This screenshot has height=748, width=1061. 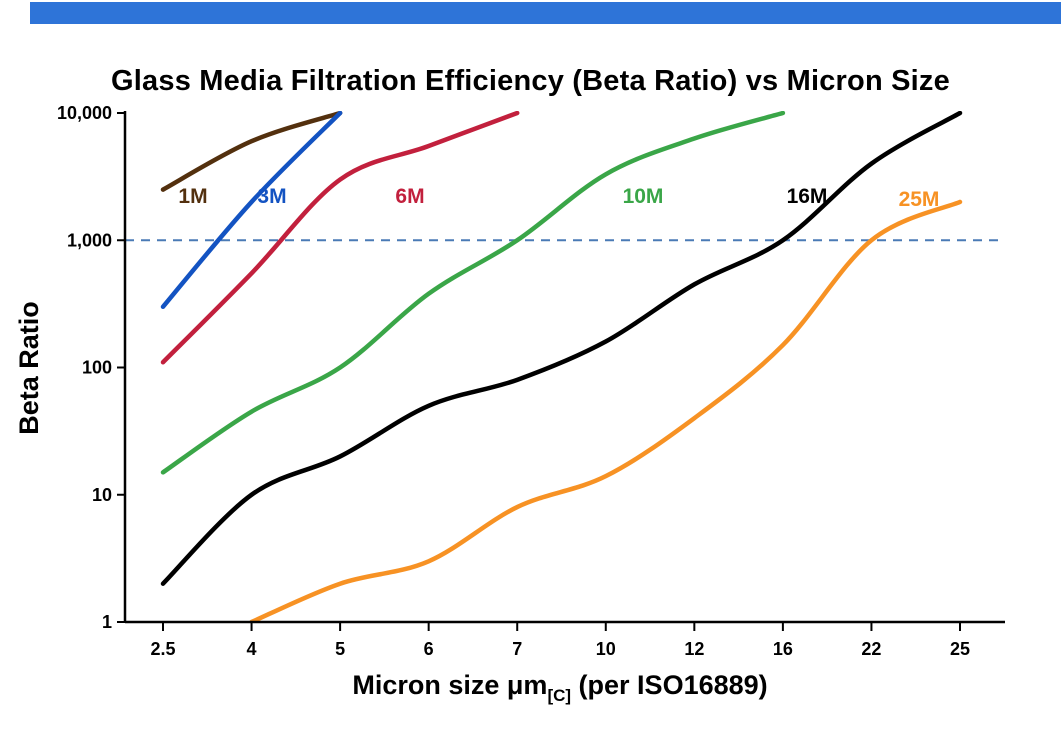 I want to click on x-tick-label: 5, so click(x=340, y=649).